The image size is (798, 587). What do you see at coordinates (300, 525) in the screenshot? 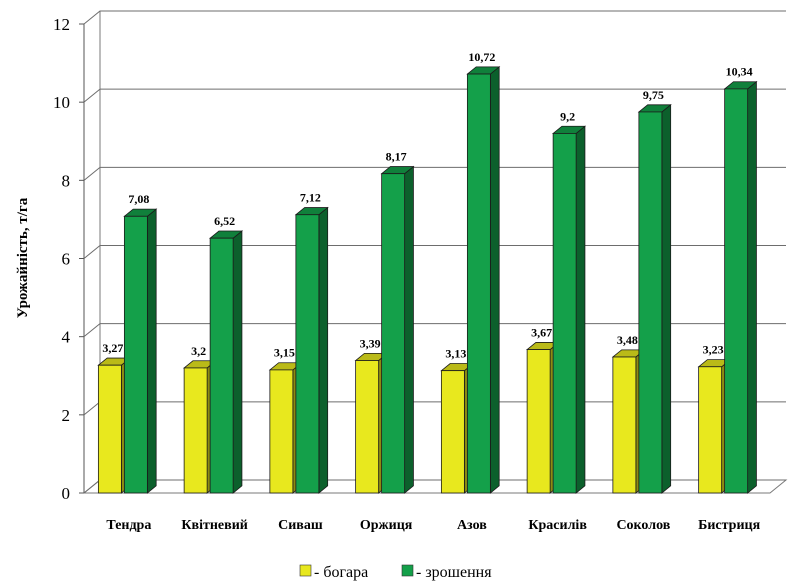
I see `x-tick-label: Сиваш` at bounding box center [300, 525].